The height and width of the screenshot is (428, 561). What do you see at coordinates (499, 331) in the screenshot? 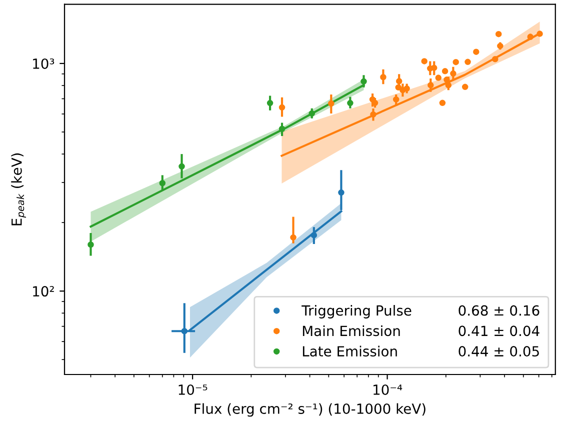
I see `annotation: 0.41 ± 0.04` at bounding box center [499, 331].